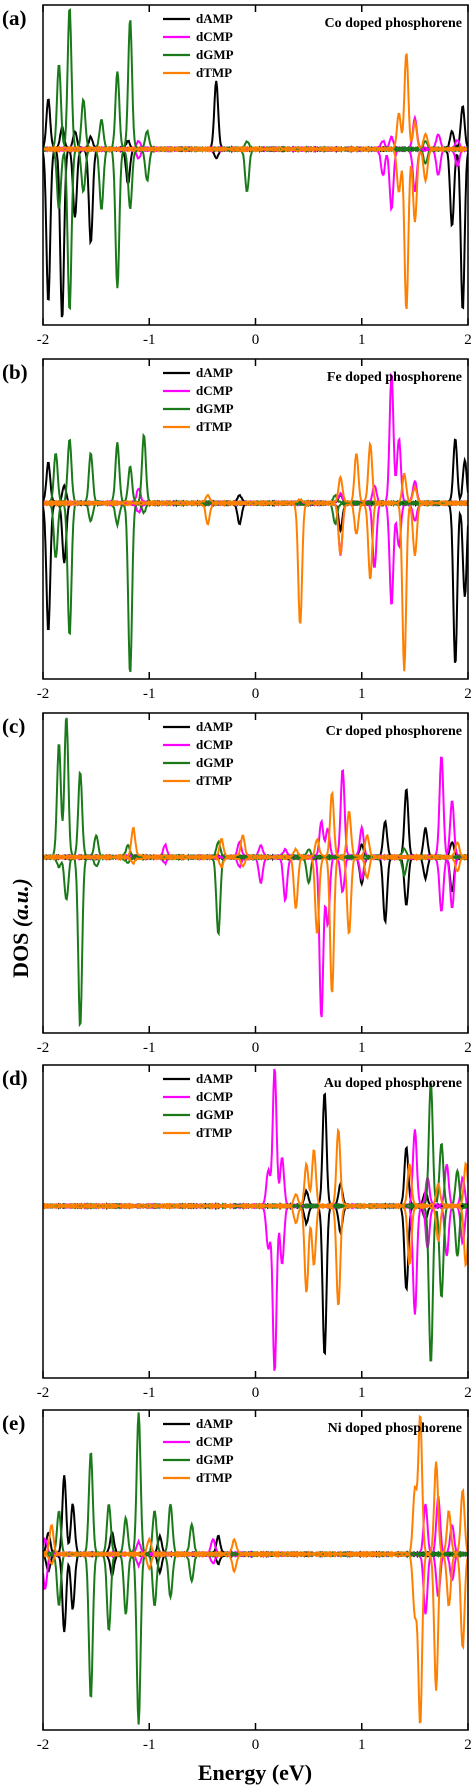  What do you see at coordinates (15, 1078) in the screenshot?
I see `panel-letter: (d)` at bounding box center [15, 1078].